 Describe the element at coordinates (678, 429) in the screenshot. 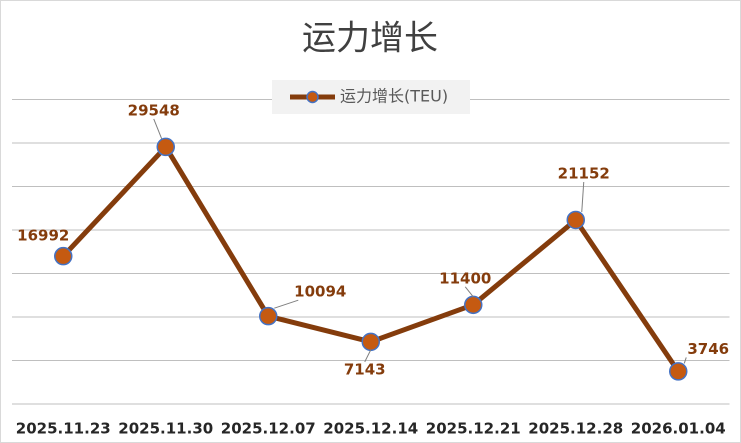

I see `x-tick-label: 2026.01.04` at that location.